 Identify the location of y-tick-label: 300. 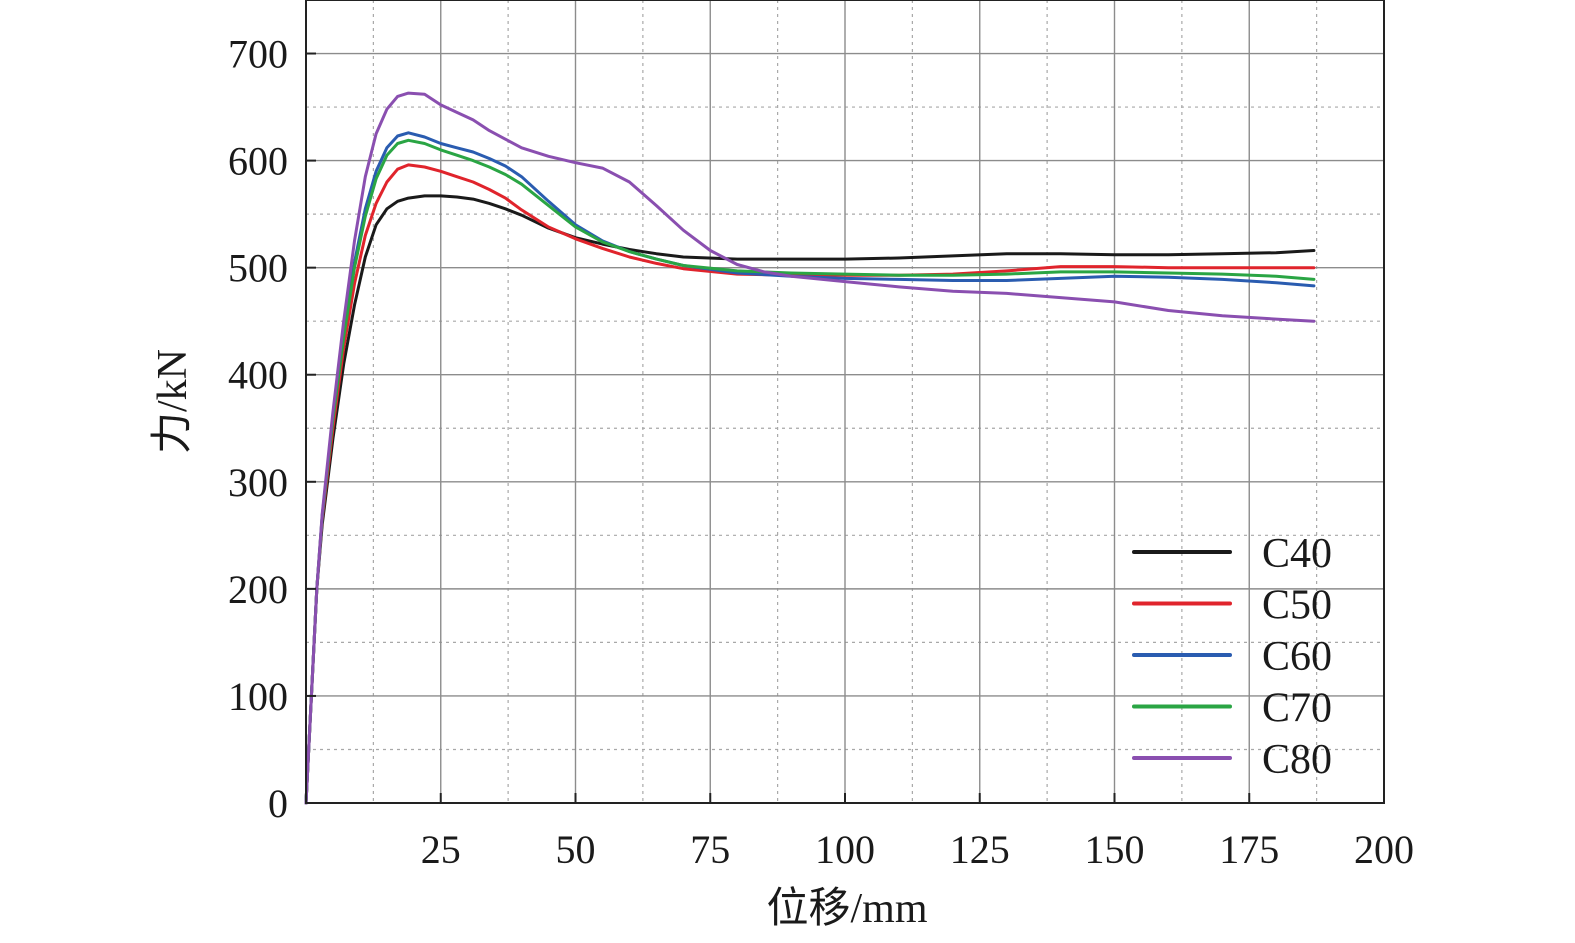
(258, 482).